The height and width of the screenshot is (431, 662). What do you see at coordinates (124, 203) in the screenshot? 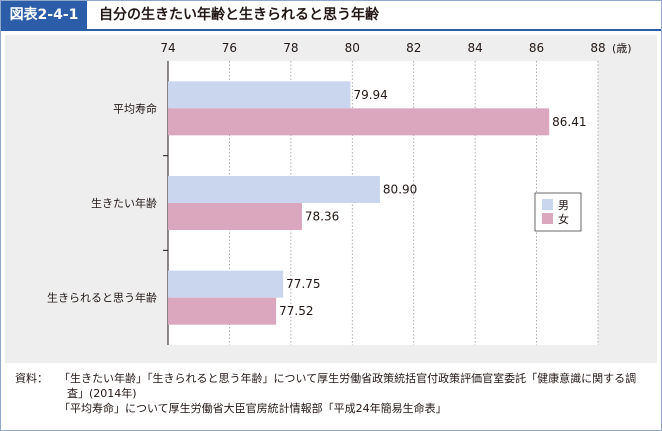
I see `category-label-1: 生きたい年齢` at bounding box center [124, 203].